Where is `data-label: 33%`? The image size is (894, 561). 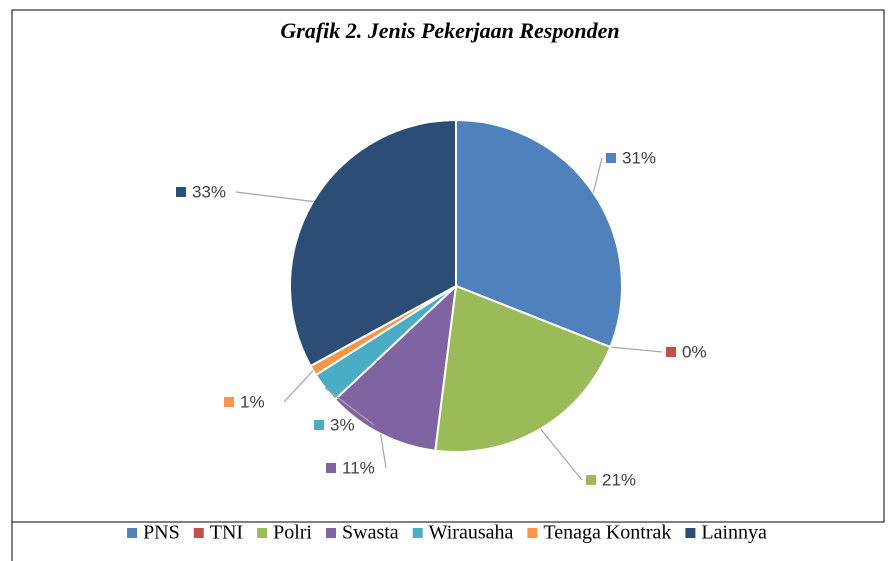
data-label: 33% is located at coordinates (209, 191).